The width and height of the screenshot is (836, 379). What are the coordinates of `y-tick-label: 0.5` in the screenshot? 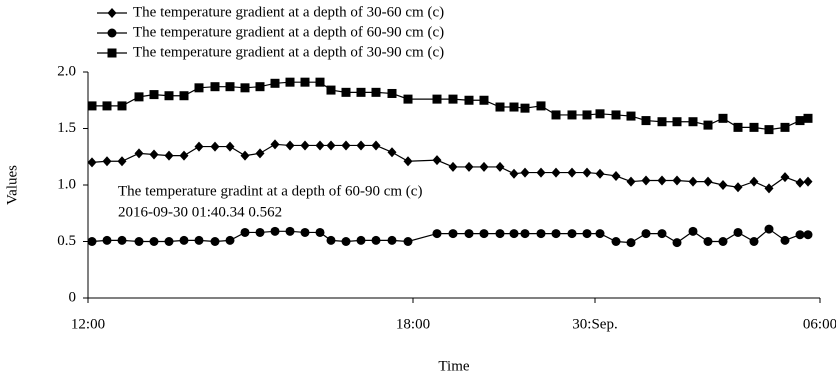 It's located at (66, 241).